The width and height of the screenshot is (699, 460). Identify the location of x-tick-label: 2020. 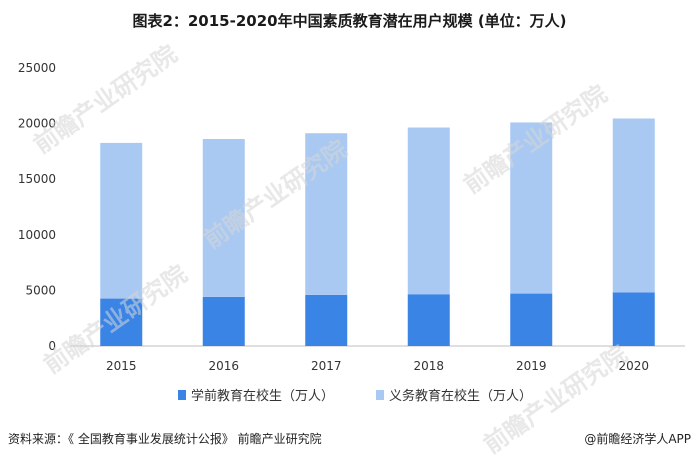
(633, 366).